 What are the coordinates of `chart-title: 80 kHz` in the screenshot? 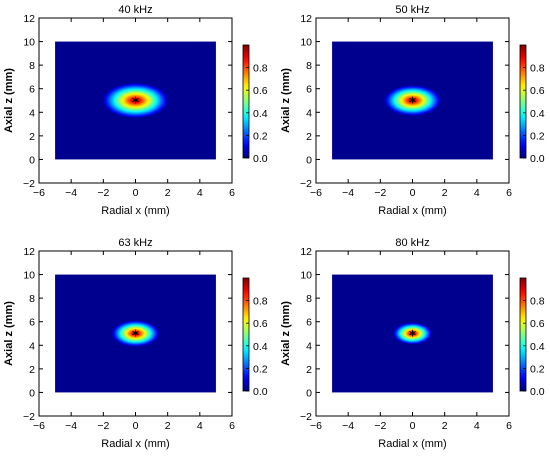 It's located at (412, 243).